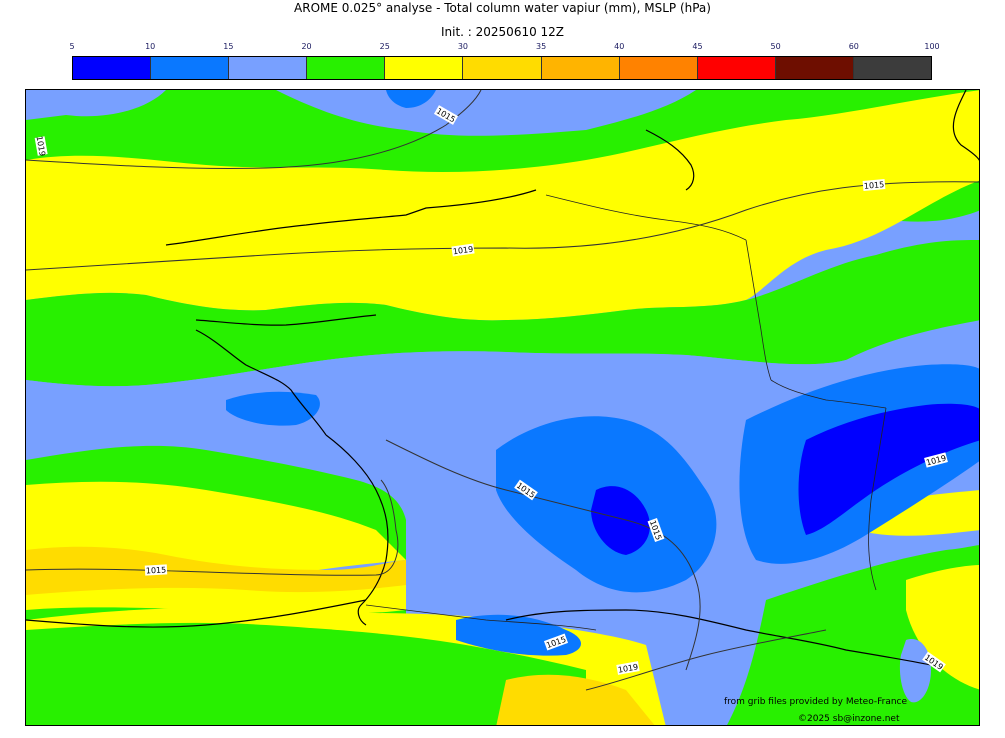 This screenshot has height=738, width=1005. What do you see at coordinates (697, 46) in the screenshot?
I see `colorbar-tick-label: 45` at bounding box center [697, 46].